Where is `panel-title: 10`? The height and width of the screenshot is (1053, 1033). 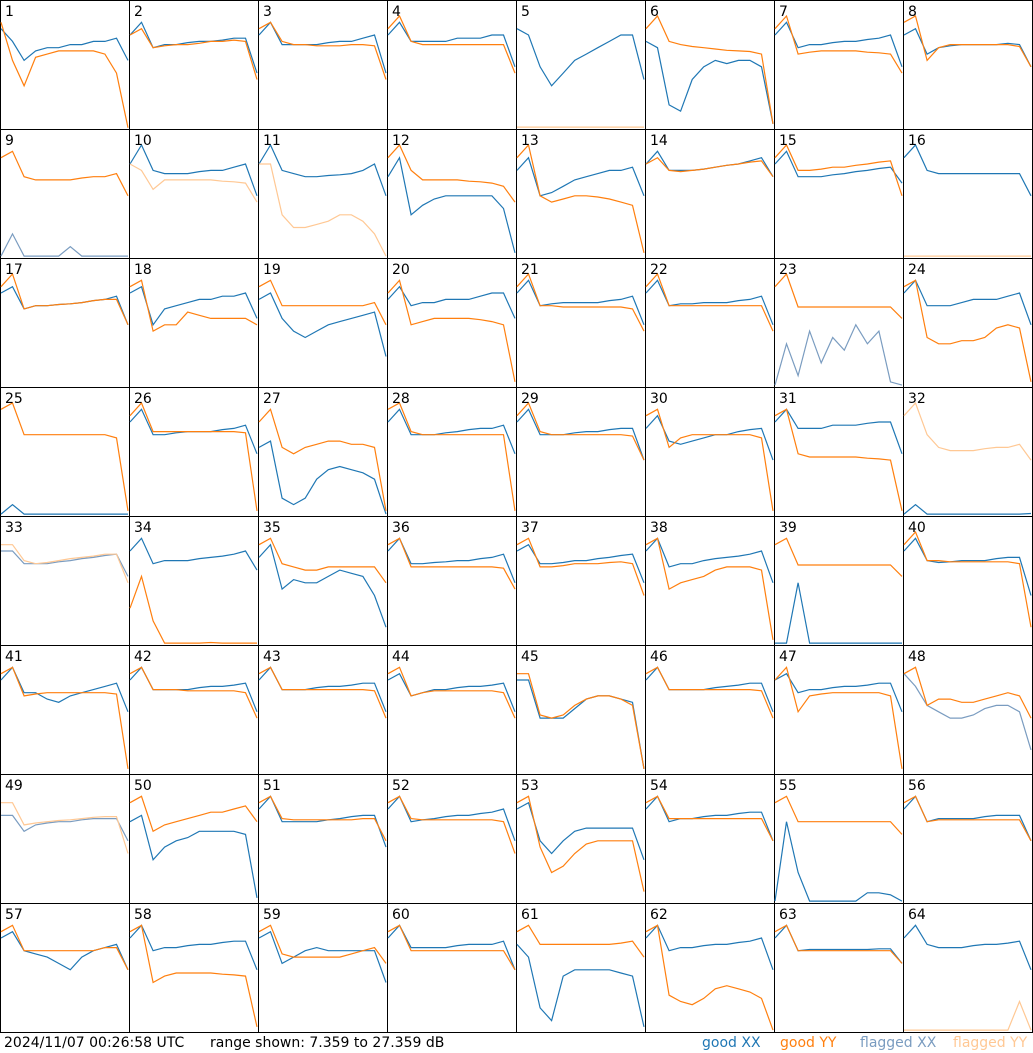
panel-title: 10 is located at coordinates (143, 141).